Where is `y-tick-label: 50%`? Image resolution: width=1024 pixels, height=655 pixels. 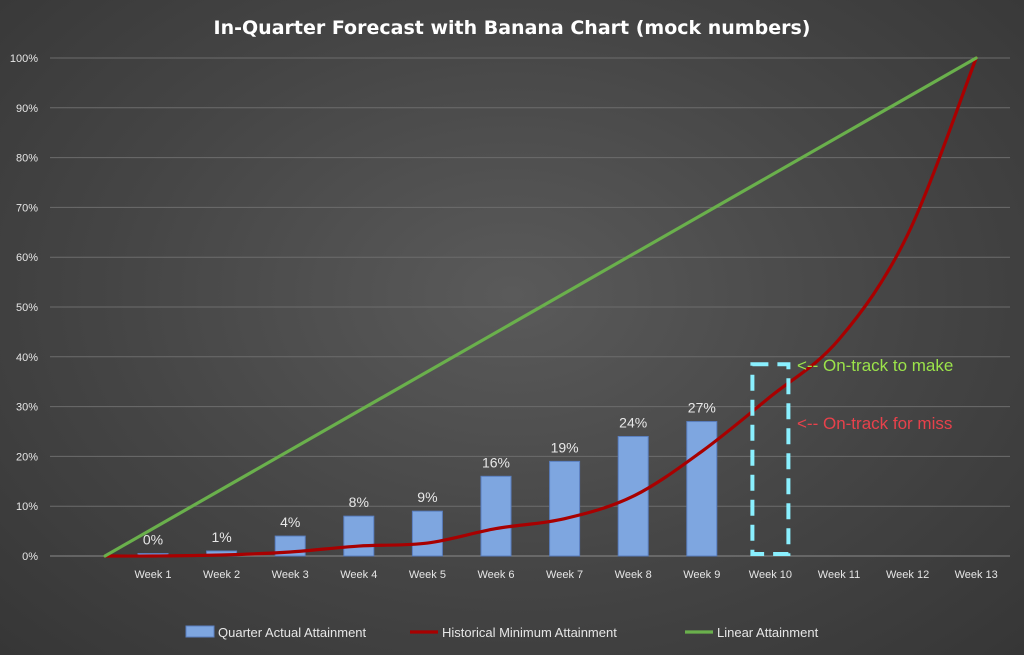
y-tick-label: 50% is located at coordinates (27, 308).